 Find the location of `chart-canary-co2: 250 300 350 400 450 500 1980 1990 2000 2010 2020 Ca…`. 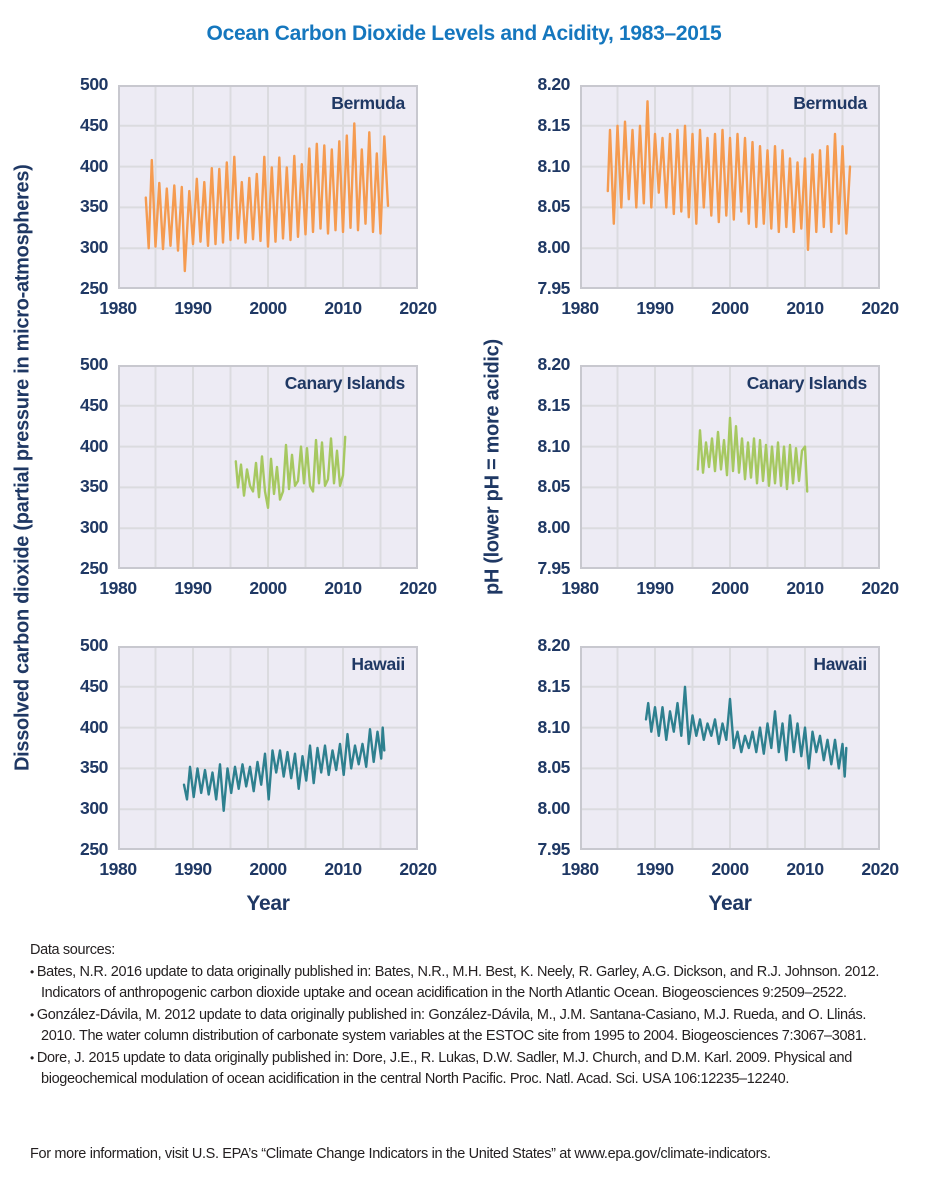

chart-canary-co2: 250 300 350 400 450 500 1980 1990 2000 2010 2020 Ca… is located at coordinates (258, 476).